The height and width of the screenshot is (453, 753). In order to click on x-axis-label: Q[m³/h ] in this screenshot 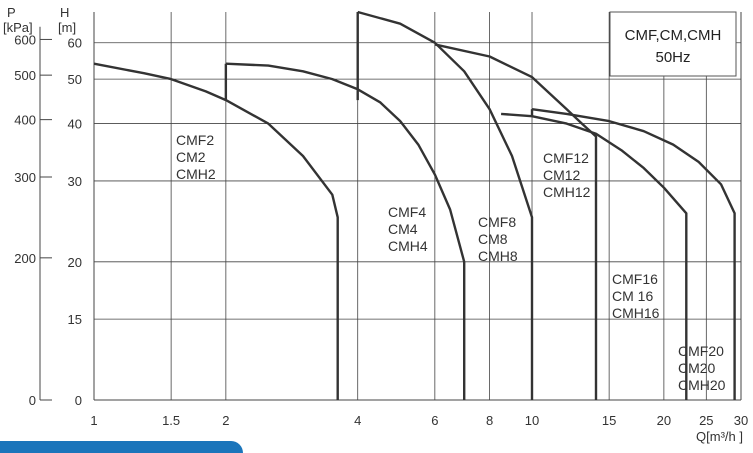, I will do `click(719, 436)`.